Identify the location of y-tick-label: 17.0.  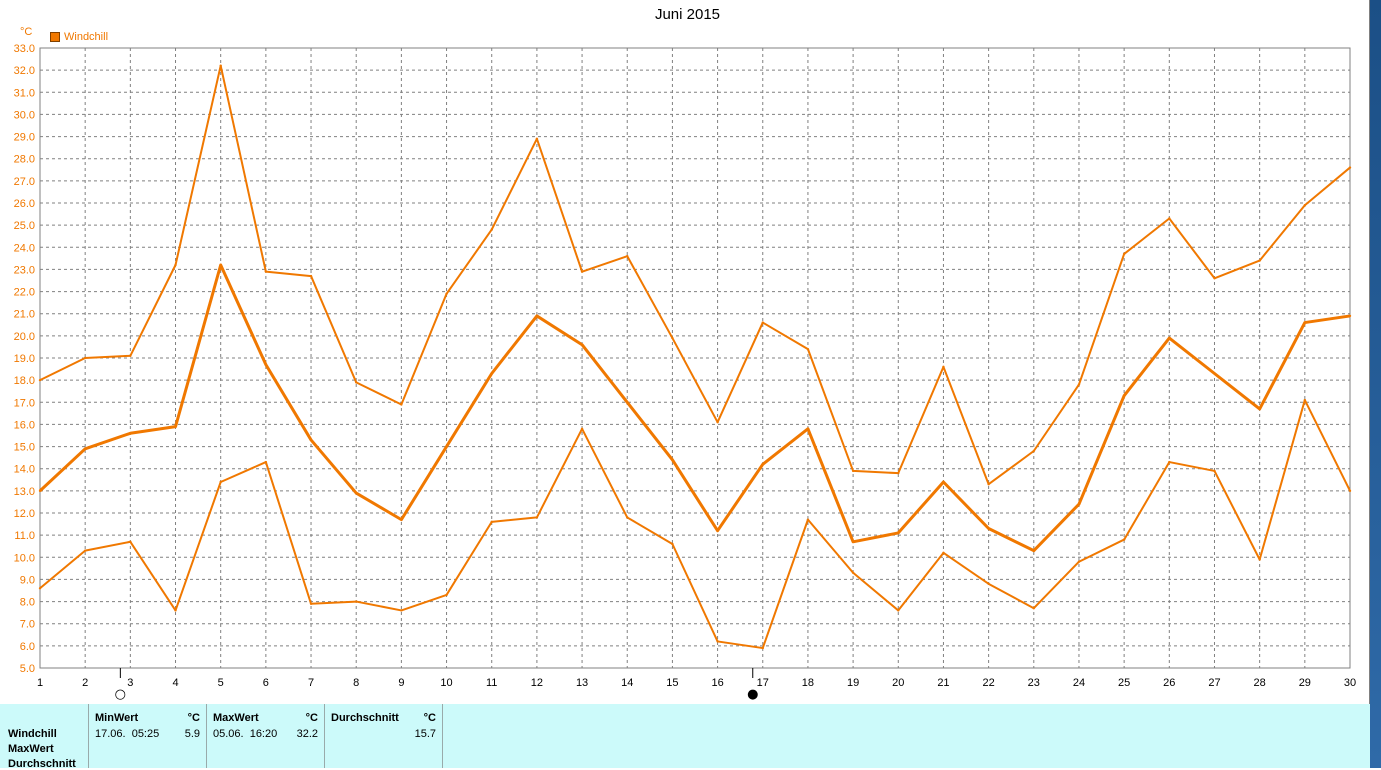
(24, 403).